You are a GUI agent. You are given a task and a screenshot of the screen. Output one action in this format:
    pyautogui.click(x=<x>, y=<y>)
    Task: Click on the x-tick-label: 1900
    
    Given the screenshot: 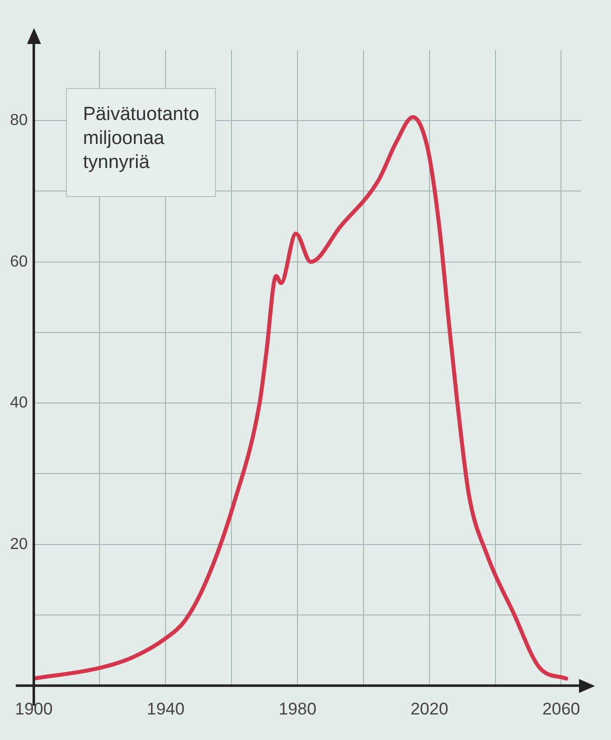 What is the action you would take?
    pyautogui.click(x=33, y=708)
    